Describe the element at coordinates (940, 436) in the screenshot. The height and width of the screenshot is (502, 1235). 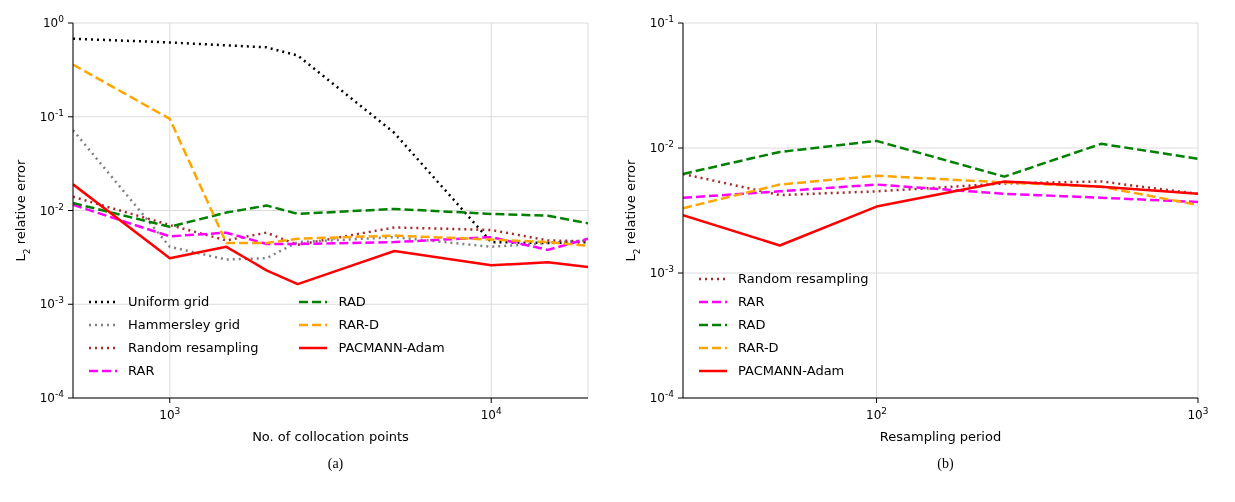
I see `x-axis-title: Resampling period` at that location.